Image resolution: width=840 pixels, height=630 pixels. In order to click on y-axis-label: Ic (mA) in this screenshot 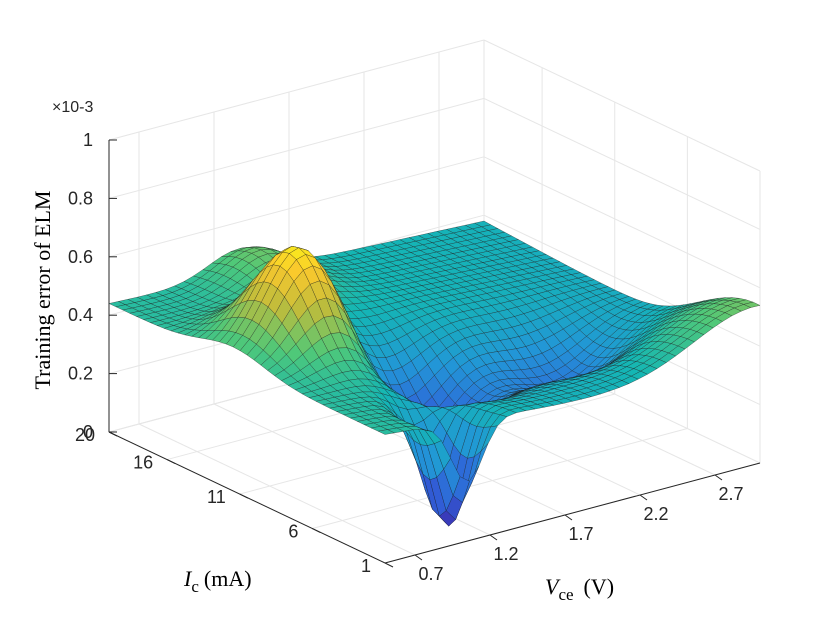, I will do `click(217, 581)`.